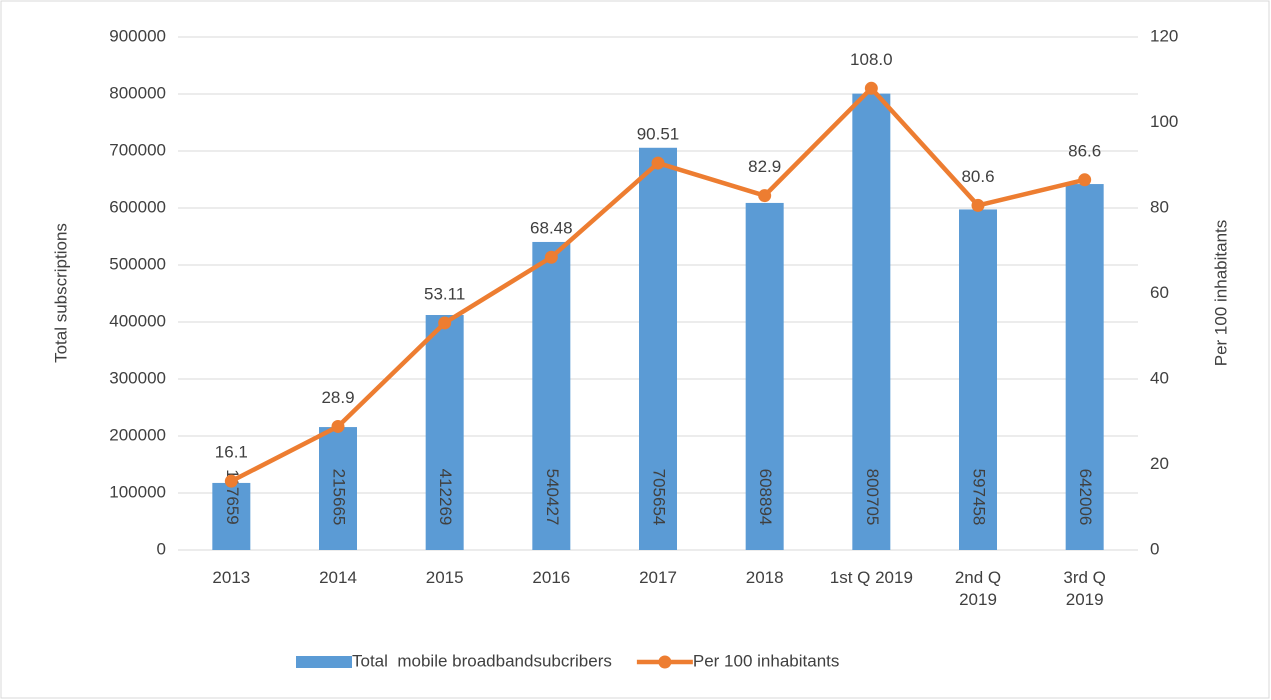 This screenshot has height=700, width=1271. Describe the element at coordinates (1159, 292) in the screenshot. I see `y2-tick-label: 60` at that location.